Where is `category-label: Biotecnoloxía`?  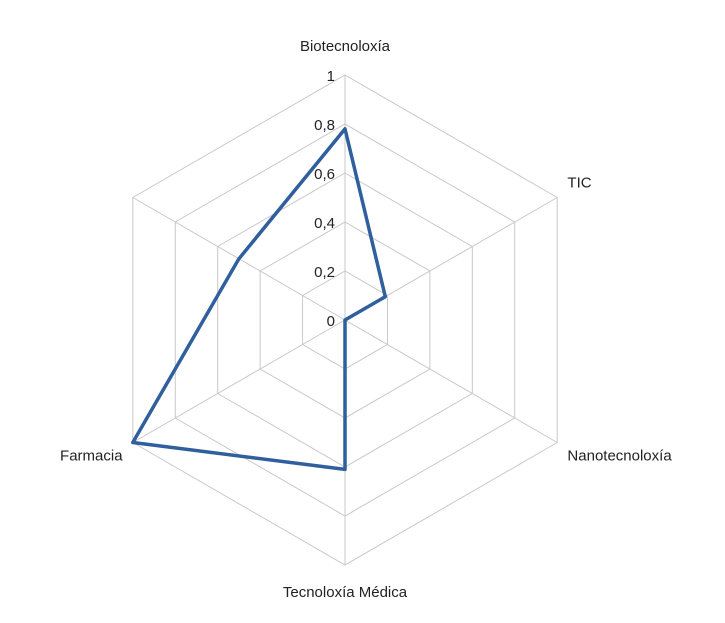
category-label: Biotecnoloxía is located at coordinates (345, 46).